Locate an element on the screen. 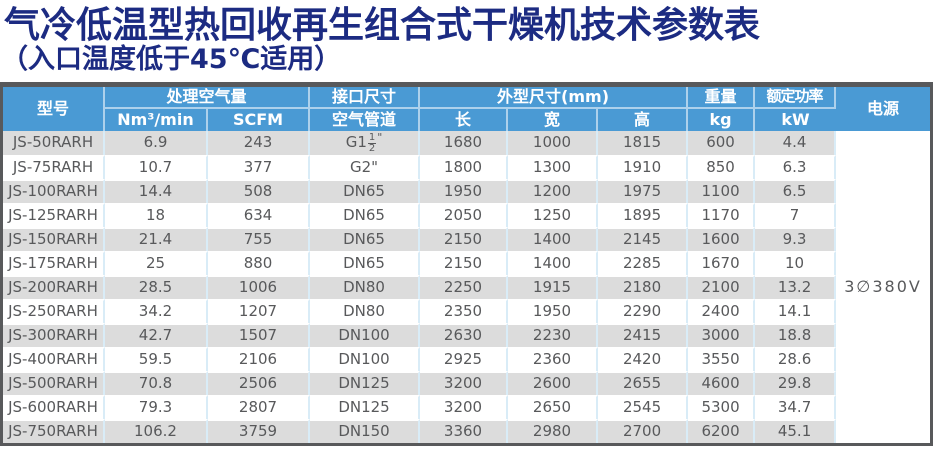 The width and height of the screenshot is (935, 453). table-row: JS-125RARH 18 634 DN65 2050 1250 1895 1170 7 is located at coordinates (466, 214).